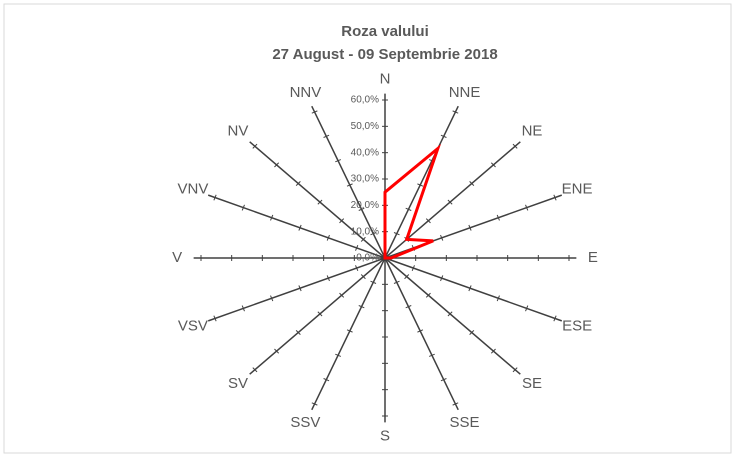 Image resolution: width=737 pixels, height=458 pixels. I want to click on y-tick-label: 20,0%, so click(365, 205).